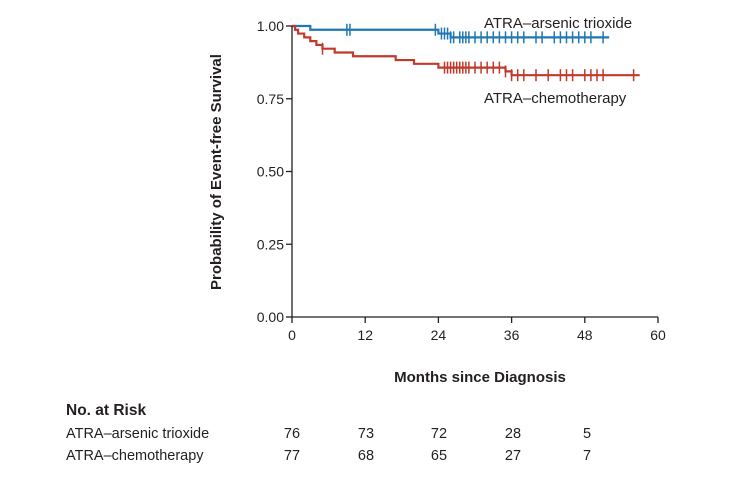 This screenshot has height=482, width=745. What do you see at coordinates (439, 456) in the screenshot?
I see `risk-value: 65` at bounding box center [439, 456].